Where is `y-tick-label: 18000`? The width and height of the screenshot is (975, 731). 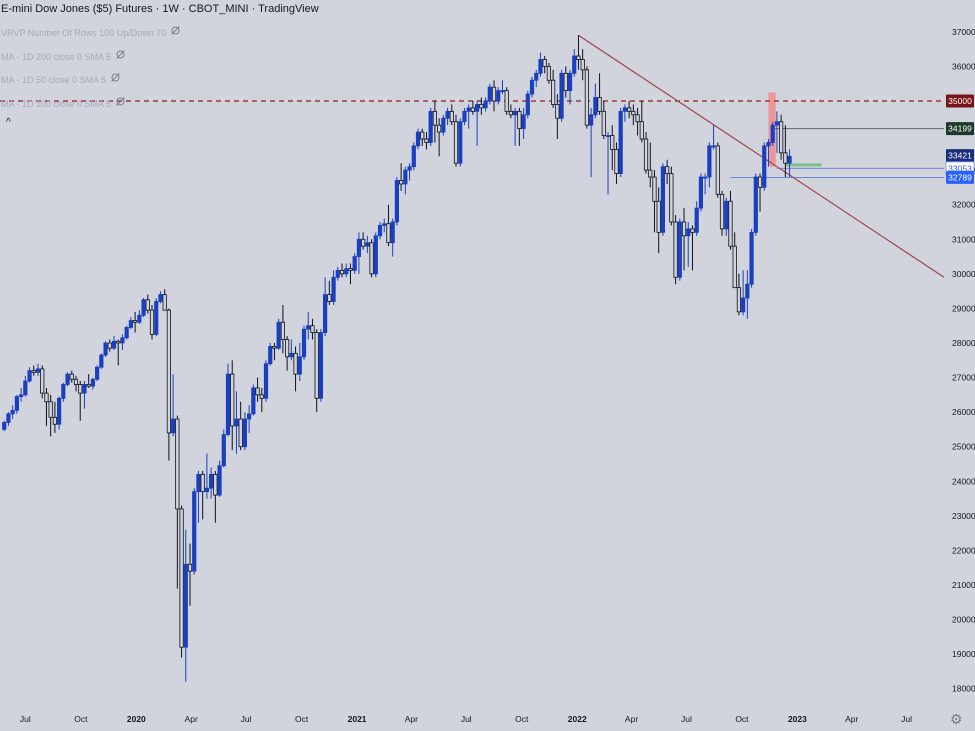 y-tick-label: 18000 is located at coordinates (963, 689).